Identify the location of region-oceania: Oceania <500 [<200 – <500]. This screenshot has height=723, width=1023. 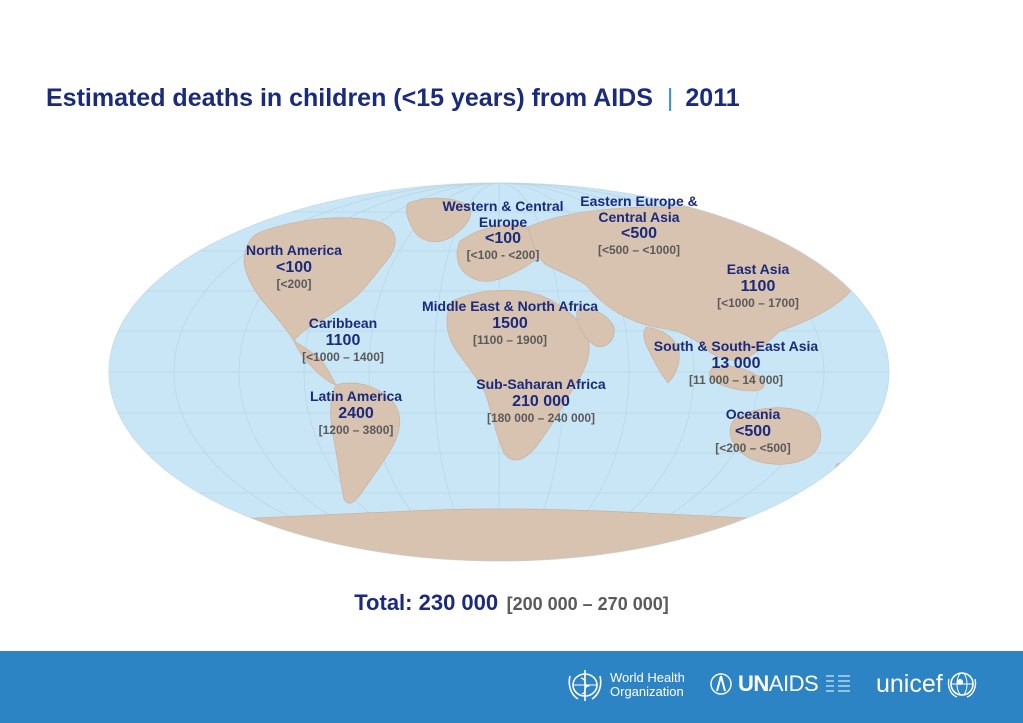
(753, 430).